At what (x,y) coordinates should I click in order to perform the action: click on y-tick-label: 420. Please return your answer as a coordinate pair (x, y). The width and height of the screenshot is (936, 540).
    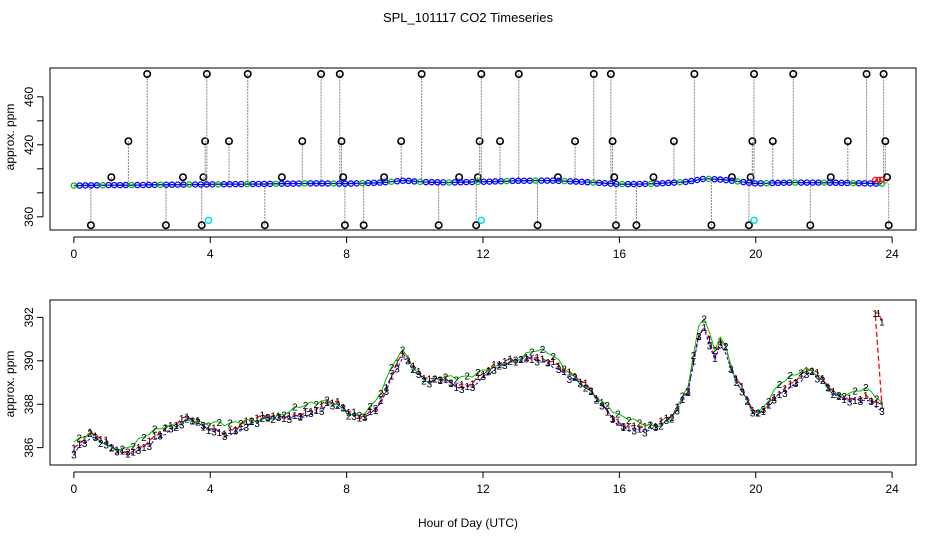
    Looking at the image, I should click on (29, 144).